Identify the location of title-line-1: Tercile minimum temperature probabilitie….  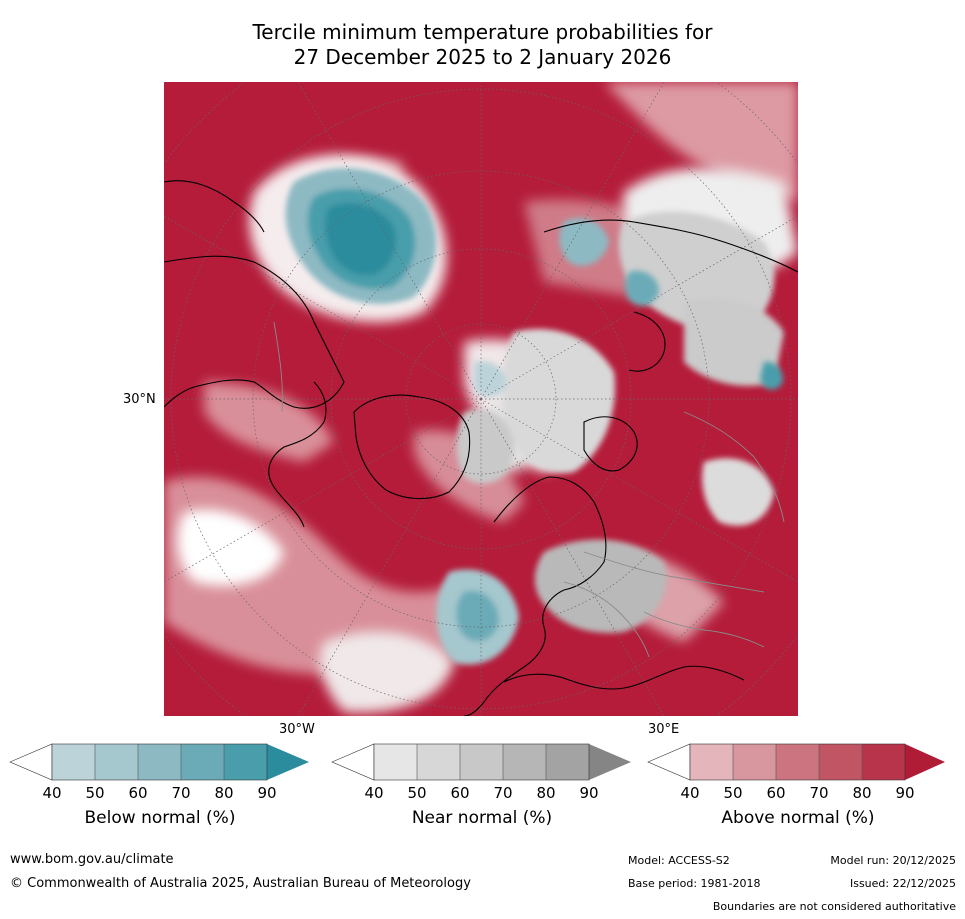
(482, 32).